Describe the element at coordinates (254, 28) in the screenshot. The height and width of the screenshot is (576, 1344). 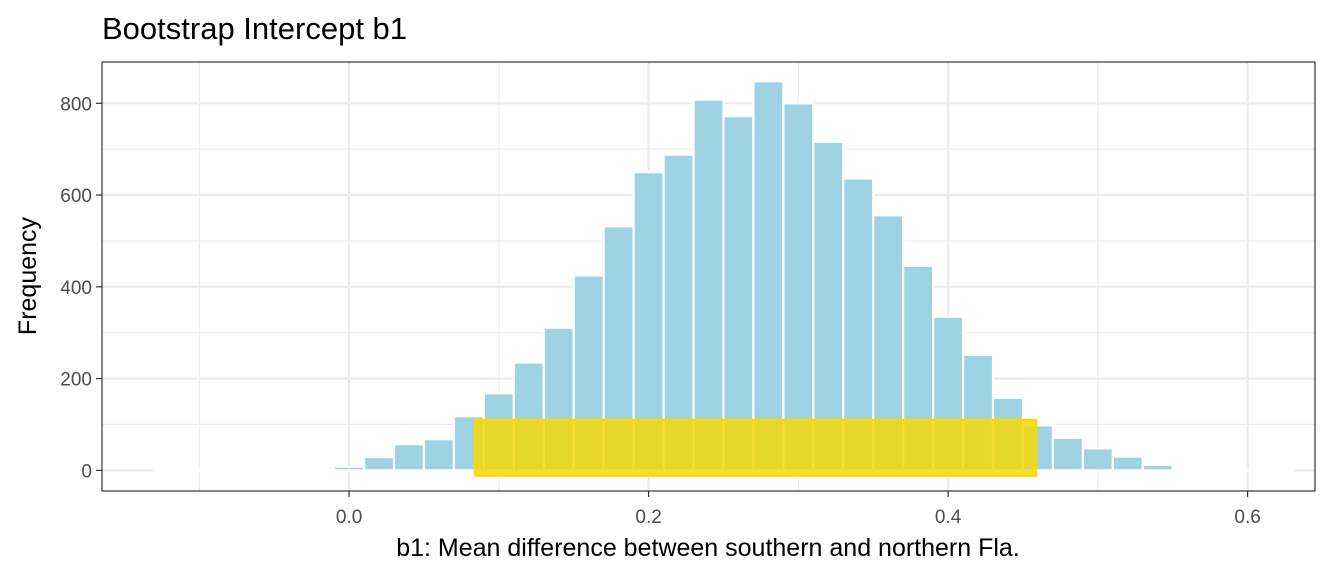
I see `chart-title: Bootstrap Intercept b1` at that location.